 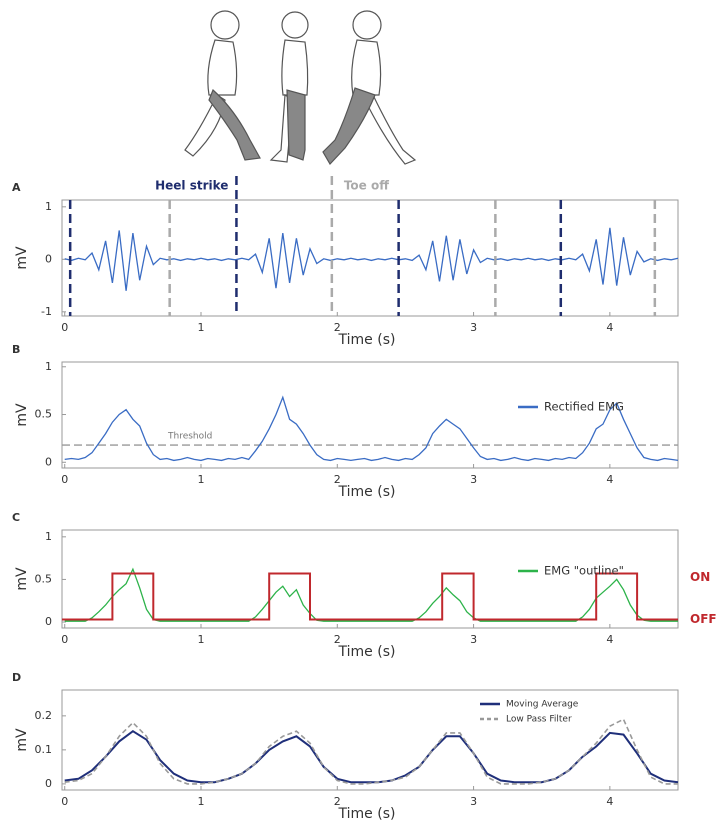 What do you see at coordinates (703, 619) in the screenshot?
I see `off-label: OFF` at bounding box center [703, 619].